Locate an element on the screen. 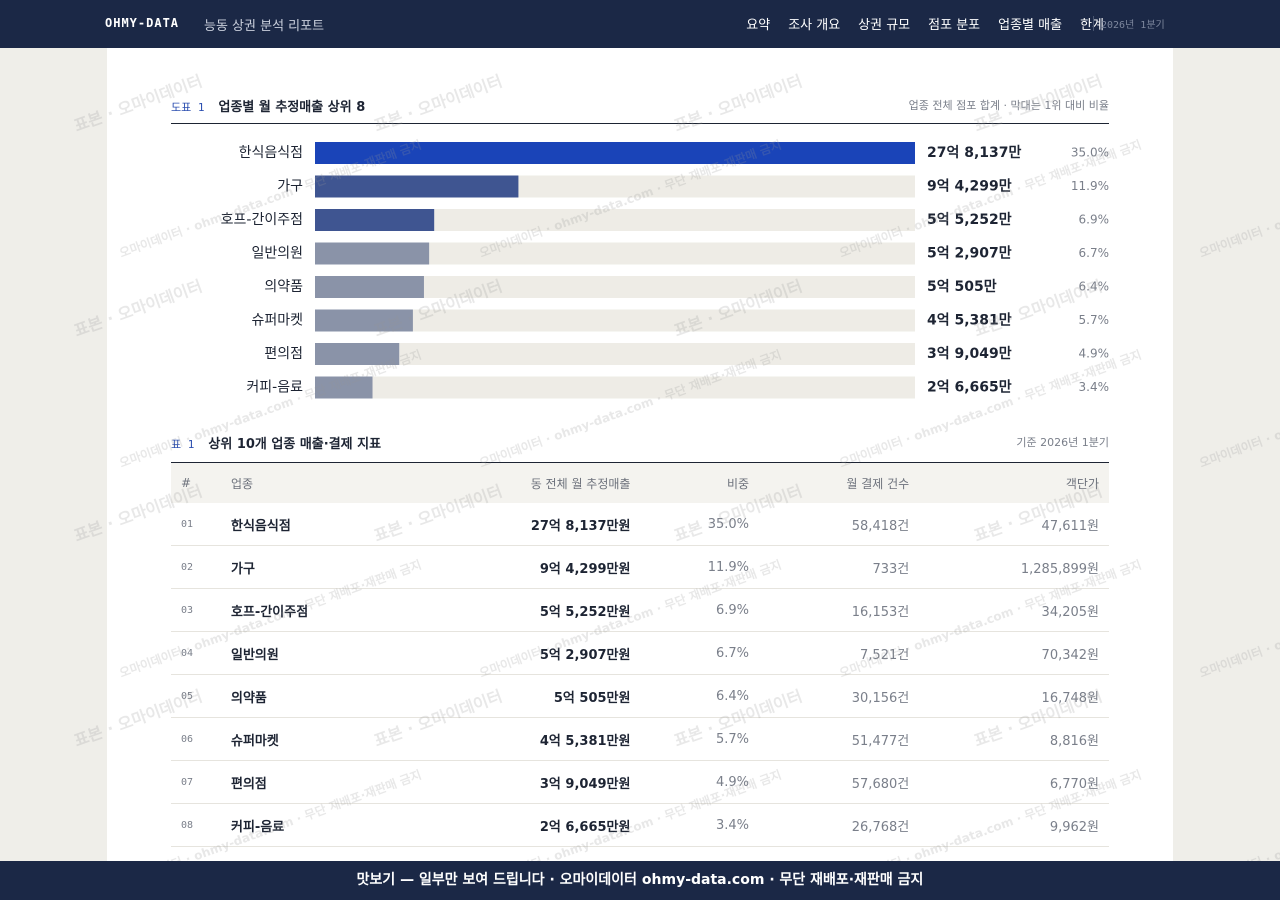 The height and width of the screenshot is (900, 1280). nav-link: 조사 개요 is located at coordinates (814, 25).